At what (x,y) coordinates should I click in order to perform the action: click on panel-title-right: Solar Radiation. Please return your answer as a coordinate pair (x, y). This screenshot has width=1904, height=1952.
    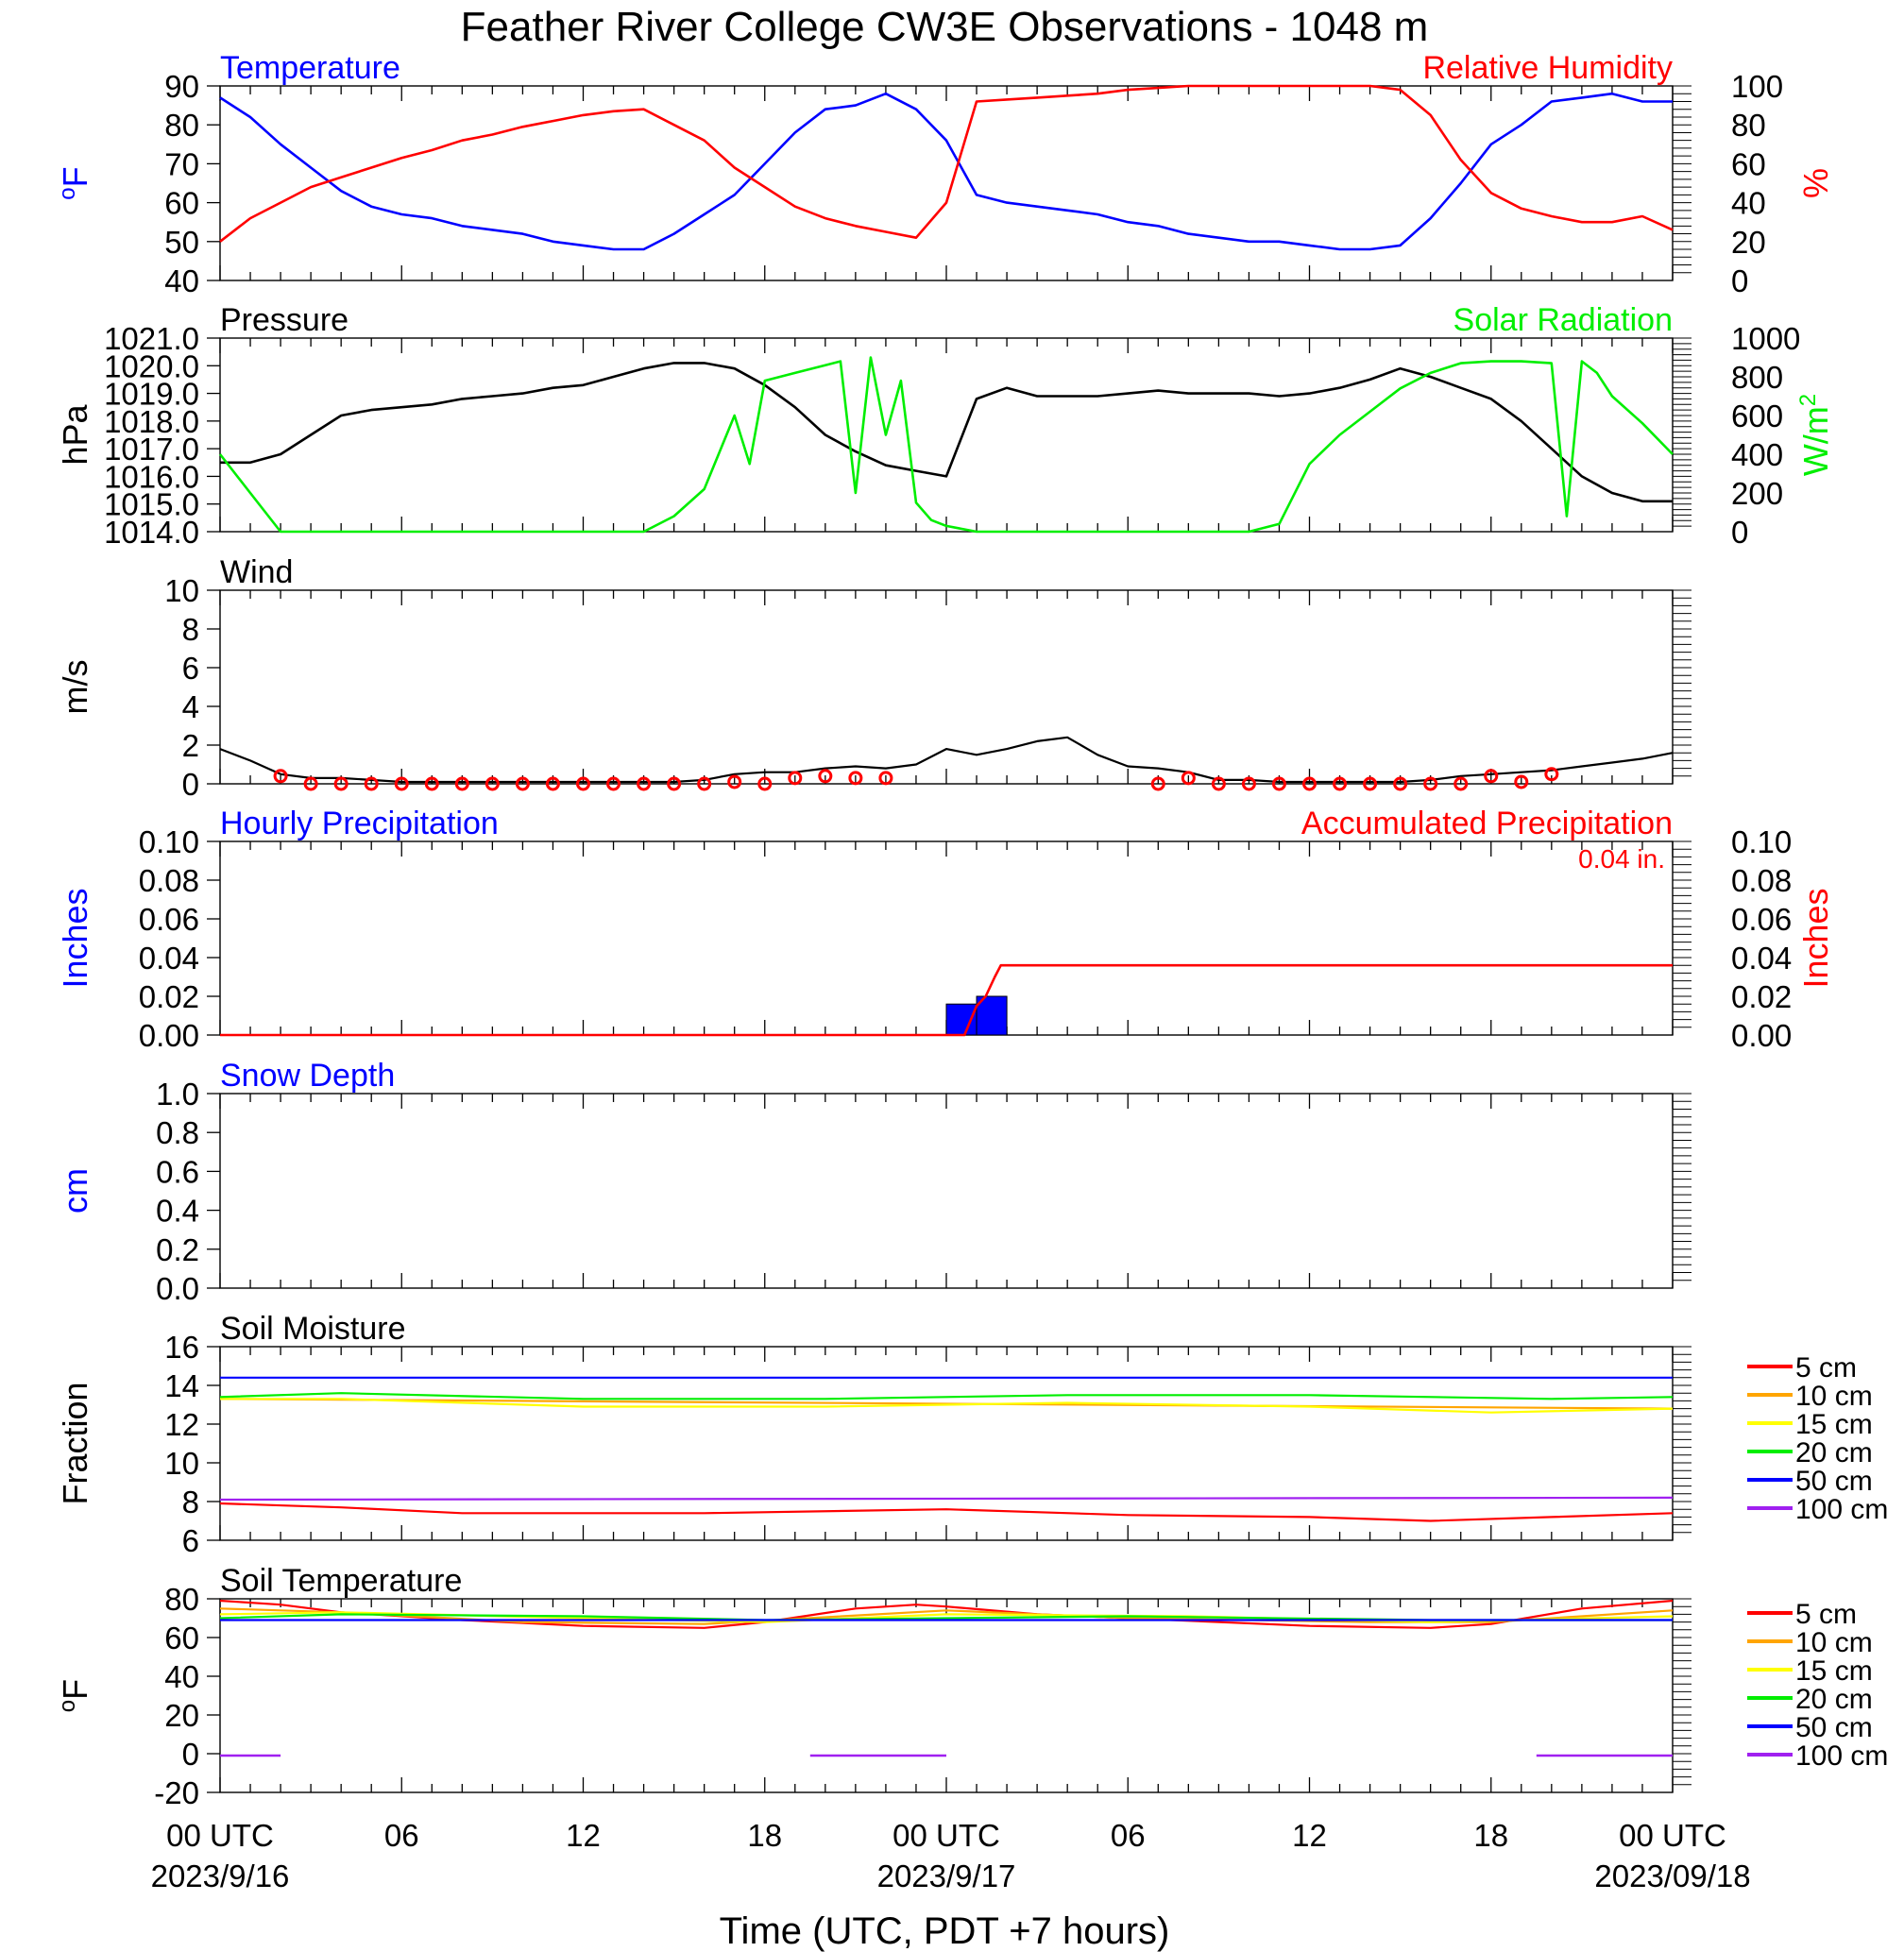
    Looking at the image, I should click on (1563, 320).